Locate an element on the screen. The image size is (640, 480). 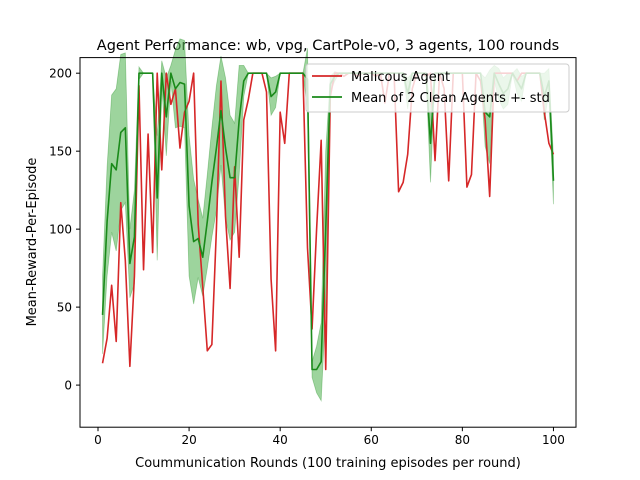
x-tick-label: 40 is located at coordinates (280, 440).